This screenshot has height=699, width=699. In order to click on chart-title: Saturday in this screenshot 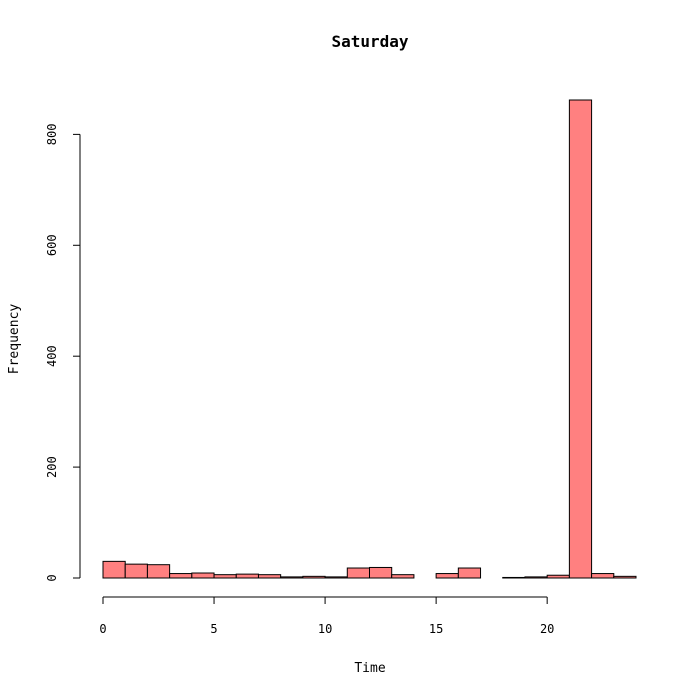, I will do `click(369, 41)`.